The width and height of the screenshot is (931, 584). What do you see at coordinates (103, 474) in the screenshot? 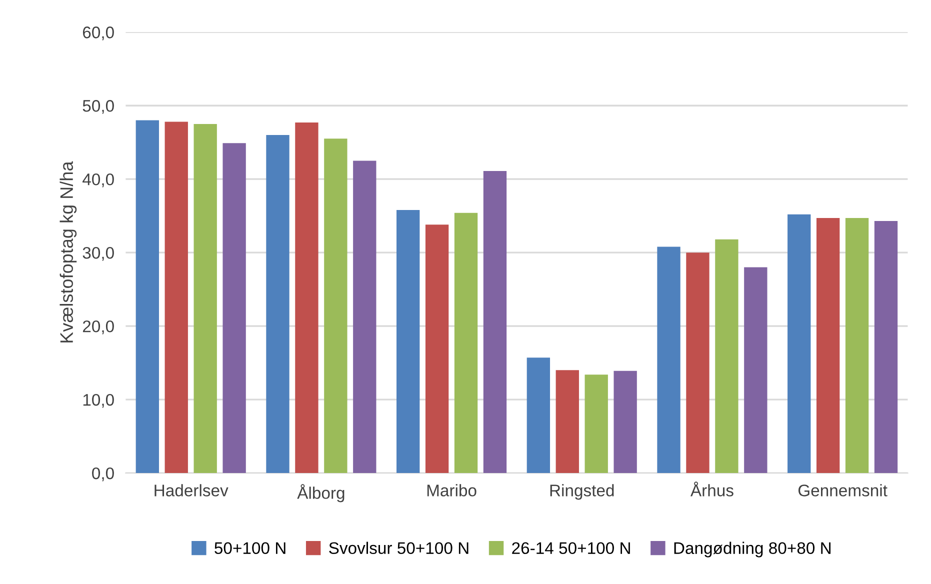
I see `y-tick-label: 0,0` at bounding box center [103, 474].